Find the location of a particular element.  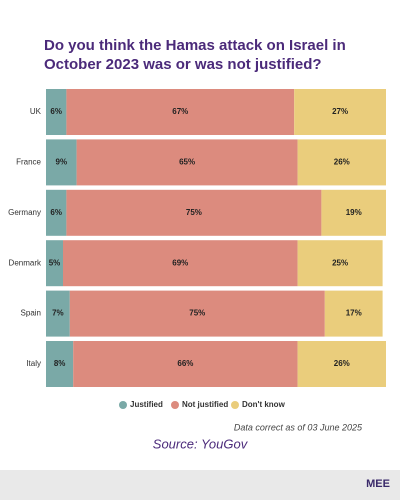

data-label: 65% is located at coordinates (187, 162).